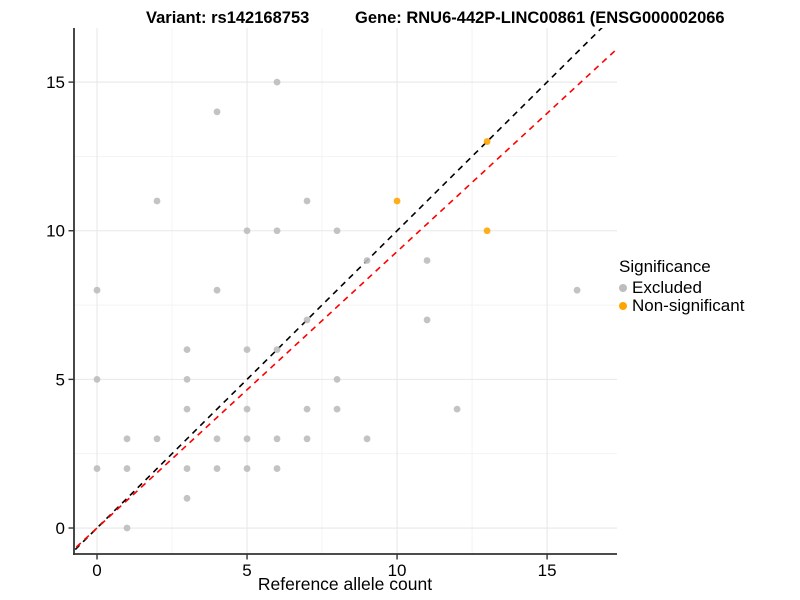  I want to click on legend-item-excluded: Excluded, so click(681, 287).